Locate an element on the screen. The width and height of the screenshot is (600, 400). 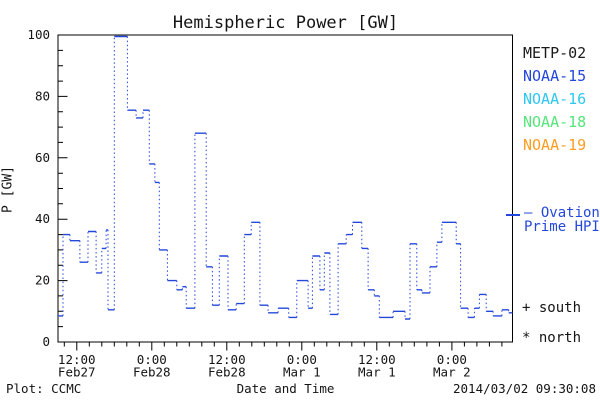
tick-label: 0 is located at coordinates (46, 341).